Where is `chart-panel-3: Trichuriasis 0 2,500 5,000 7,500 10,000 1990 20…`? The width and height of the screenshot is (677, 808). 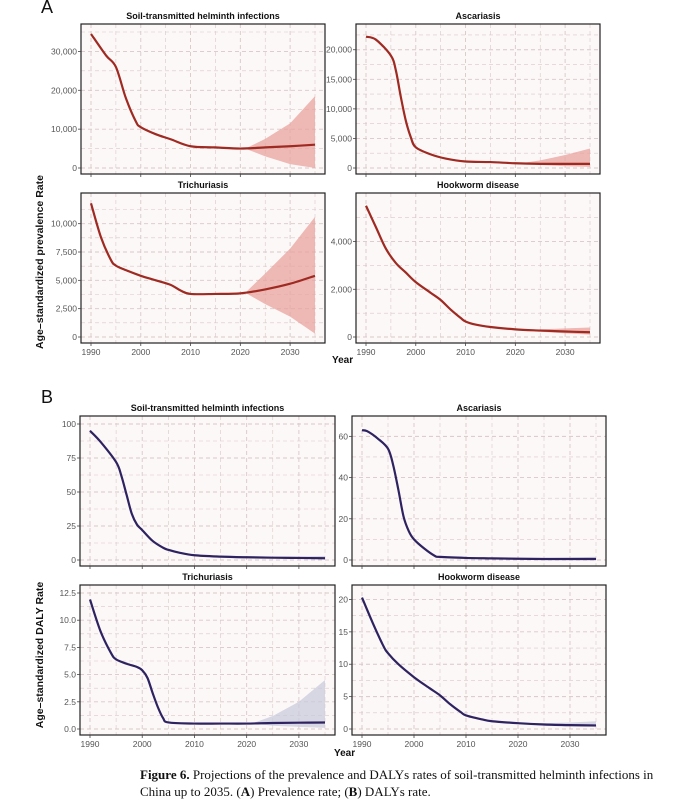
chart-panel-3: Trichuriasis 0 2,500 5,000 7,500 10,000 1990 20… is located at coordinates (188, 268).